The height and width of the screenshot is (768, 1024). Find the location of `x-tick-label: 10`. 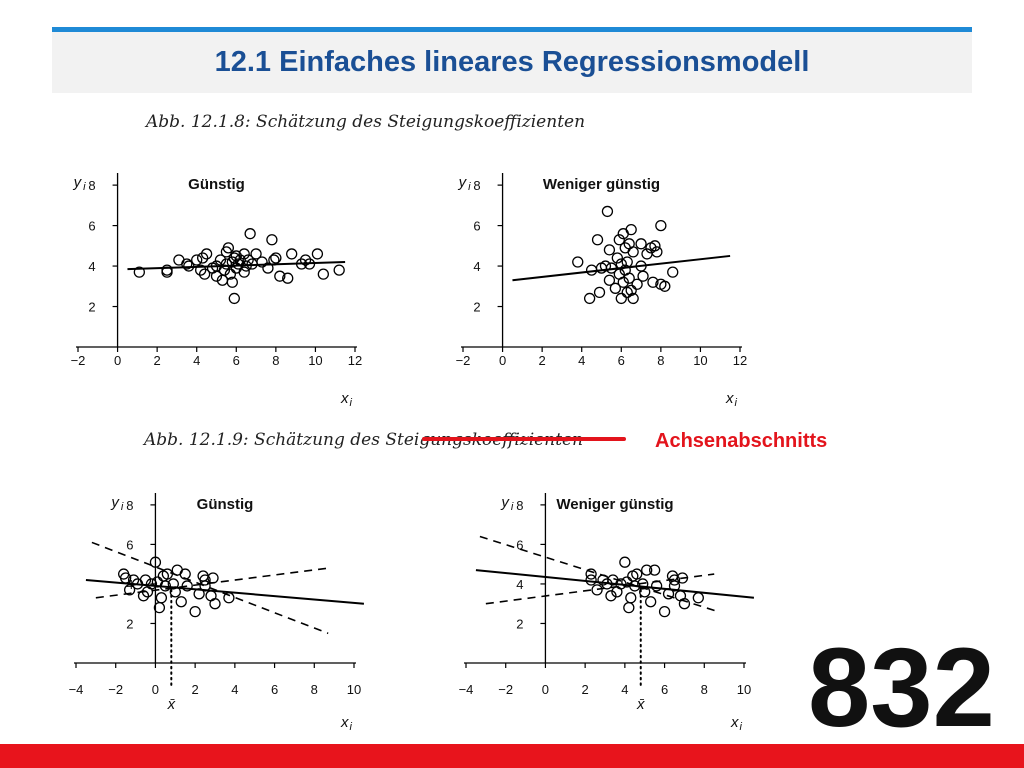

x-tick-label: 10 is located at coordinates (354, 689).